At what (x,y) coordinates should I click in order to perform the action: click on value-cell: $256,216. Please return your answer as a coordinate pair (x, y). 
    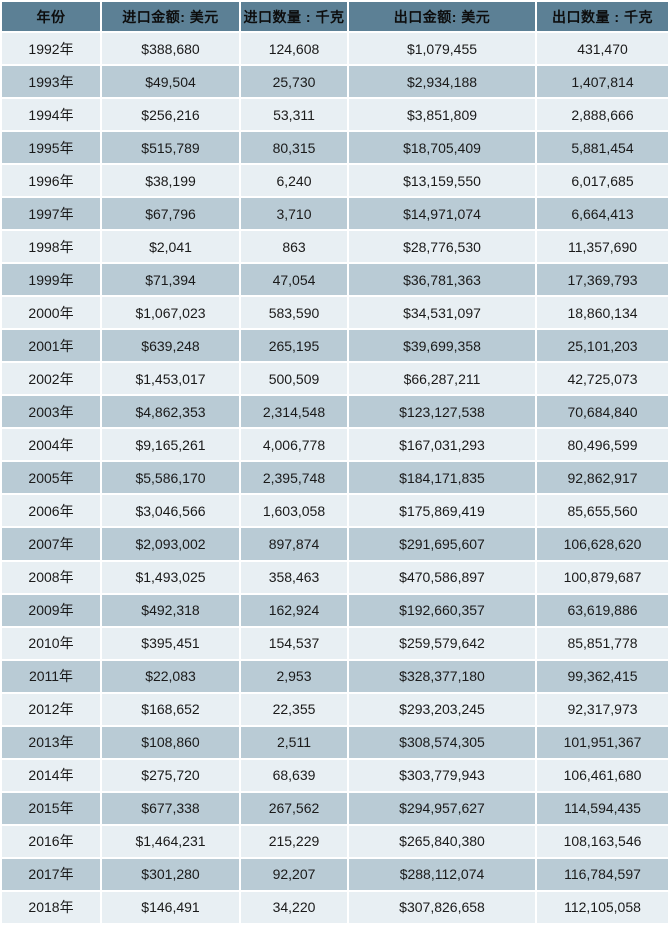
    Looking at the image, I should click on (170, 115).